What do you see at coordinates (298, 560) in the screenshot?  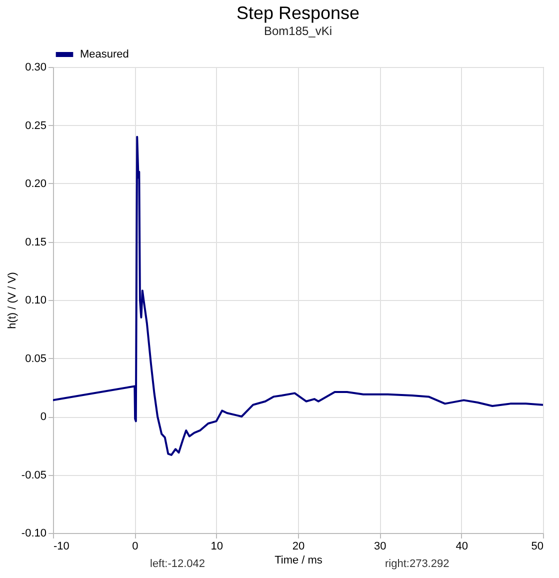 I see `x-axis-title: Time / ms` at bounding box center [298, 560].